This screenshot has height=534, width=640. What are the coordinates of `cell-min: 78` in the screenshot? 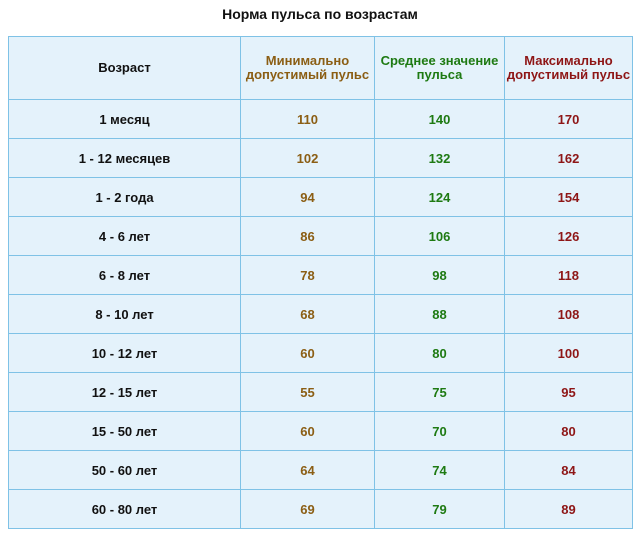 It's located at (307, 275).